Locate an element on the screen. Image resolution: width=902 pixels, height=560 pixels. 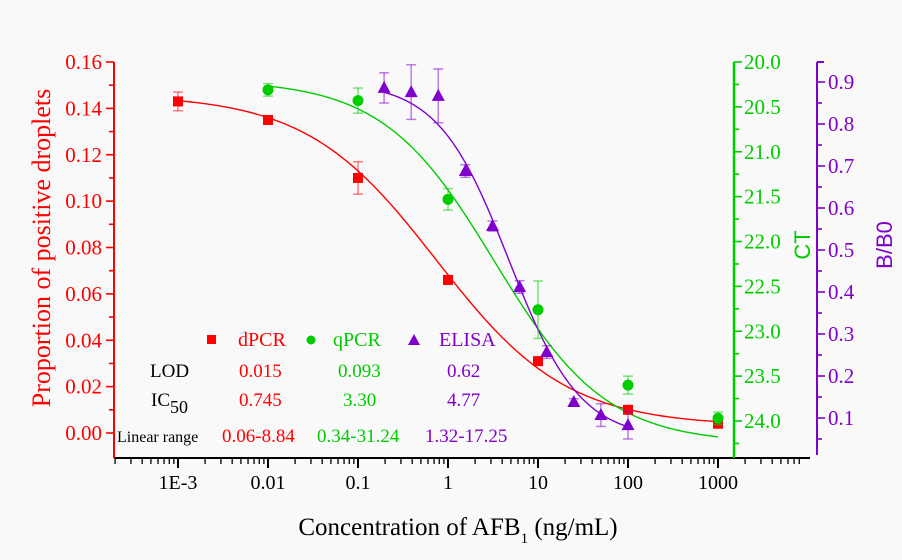
legend-label-dpcr: dPCR is located at coordinates (262, 340).